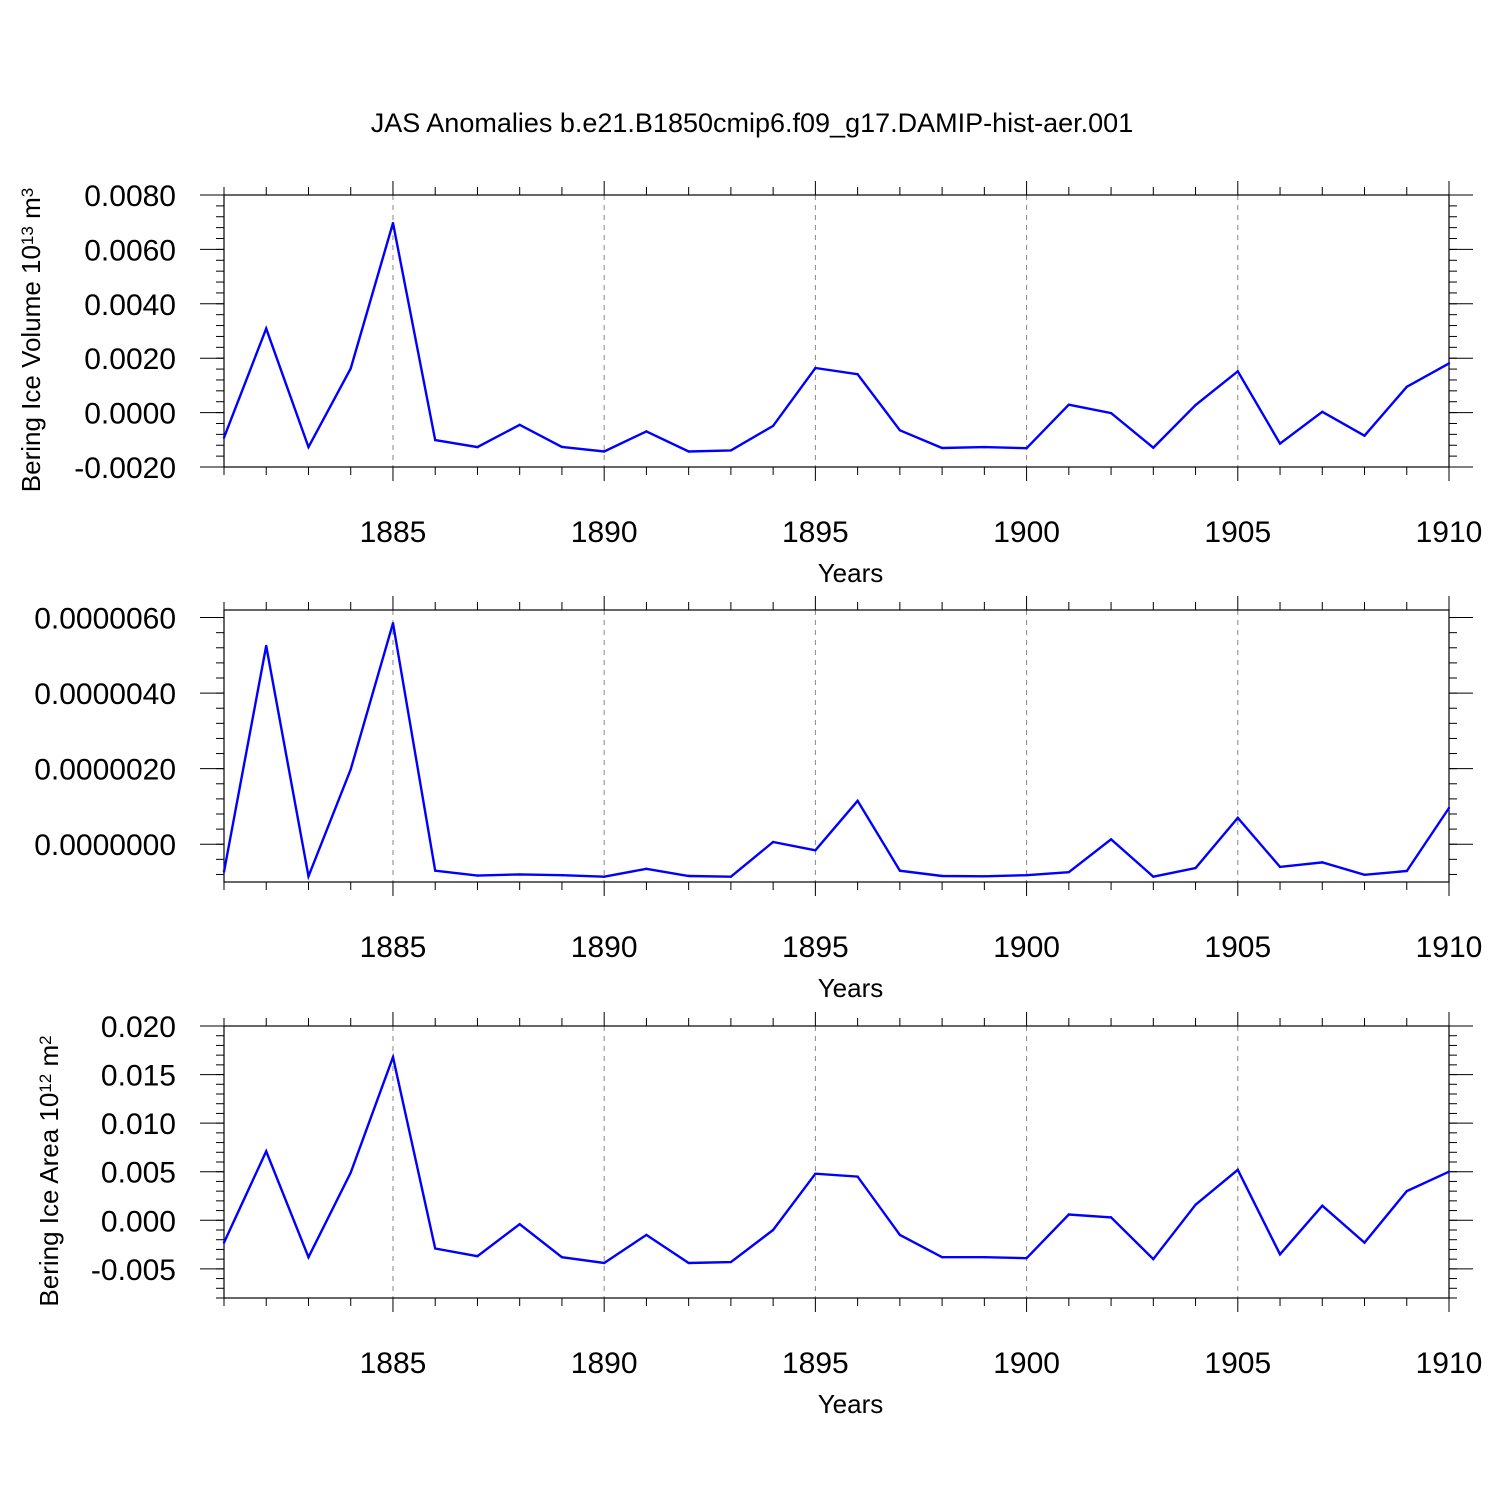 The width and height of the screenshot is (1500, 1500). Describe the element at coordinates (49, 1200) in the screenshot. I see `y-axis-label-part: Bering Ice Area 10` at that location.